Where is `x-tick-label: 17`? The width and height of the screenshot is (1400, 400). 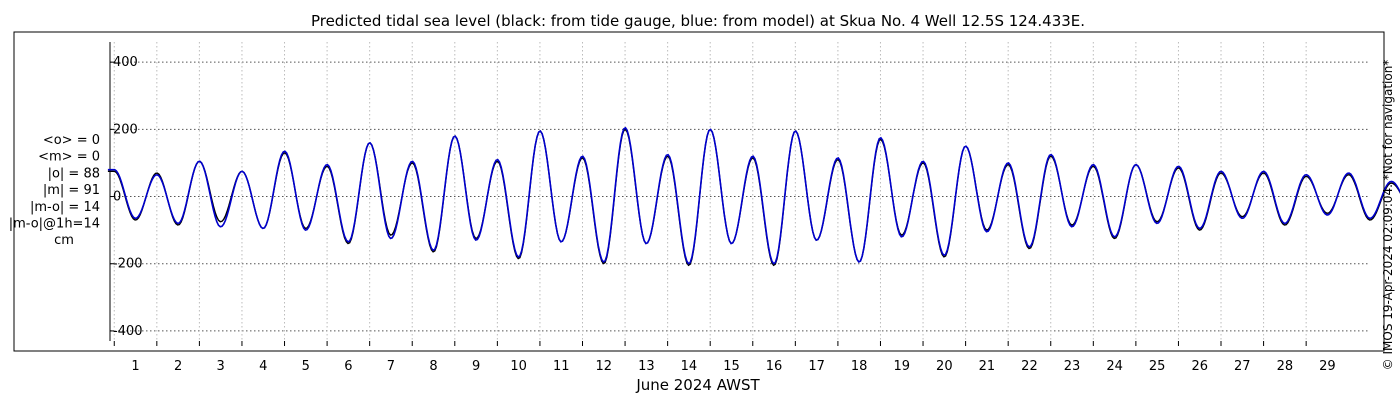
x-tick-label: 17 is located at coordinates (816, 366).